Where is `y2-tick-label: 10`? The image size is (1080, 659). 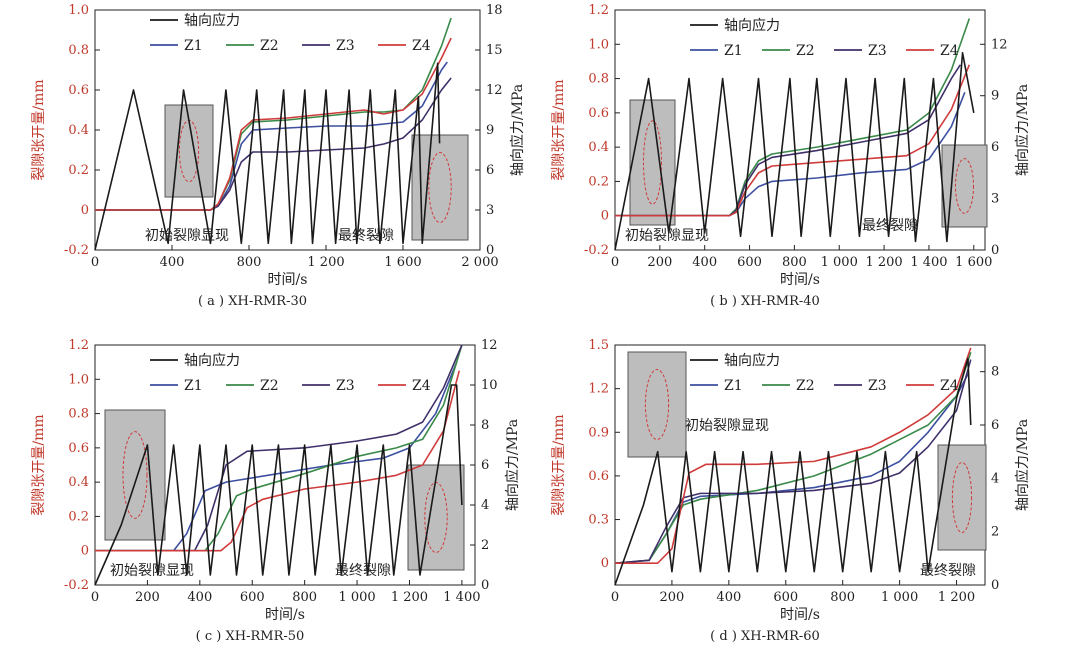 y2-tick-label: 10 is located at coordinates (489, 385).